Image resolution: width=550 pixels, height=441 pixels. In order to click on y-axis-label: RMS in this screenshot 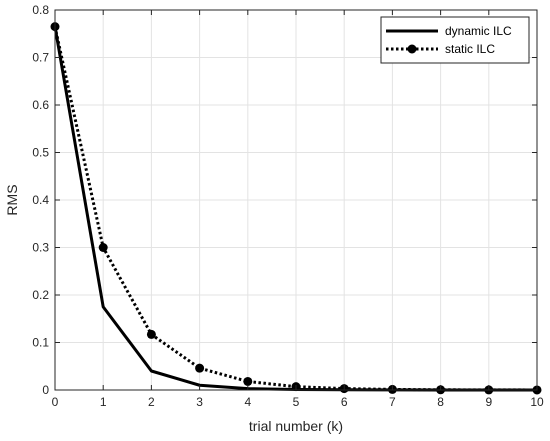, I will do `click(12, 199)`.